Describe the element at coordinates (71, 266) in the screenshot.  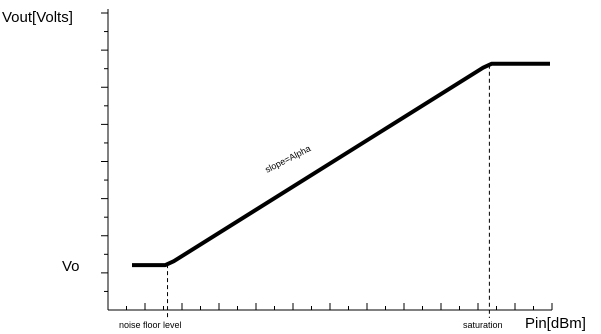
I see `y-tick-label-vo: Vo` at that location.